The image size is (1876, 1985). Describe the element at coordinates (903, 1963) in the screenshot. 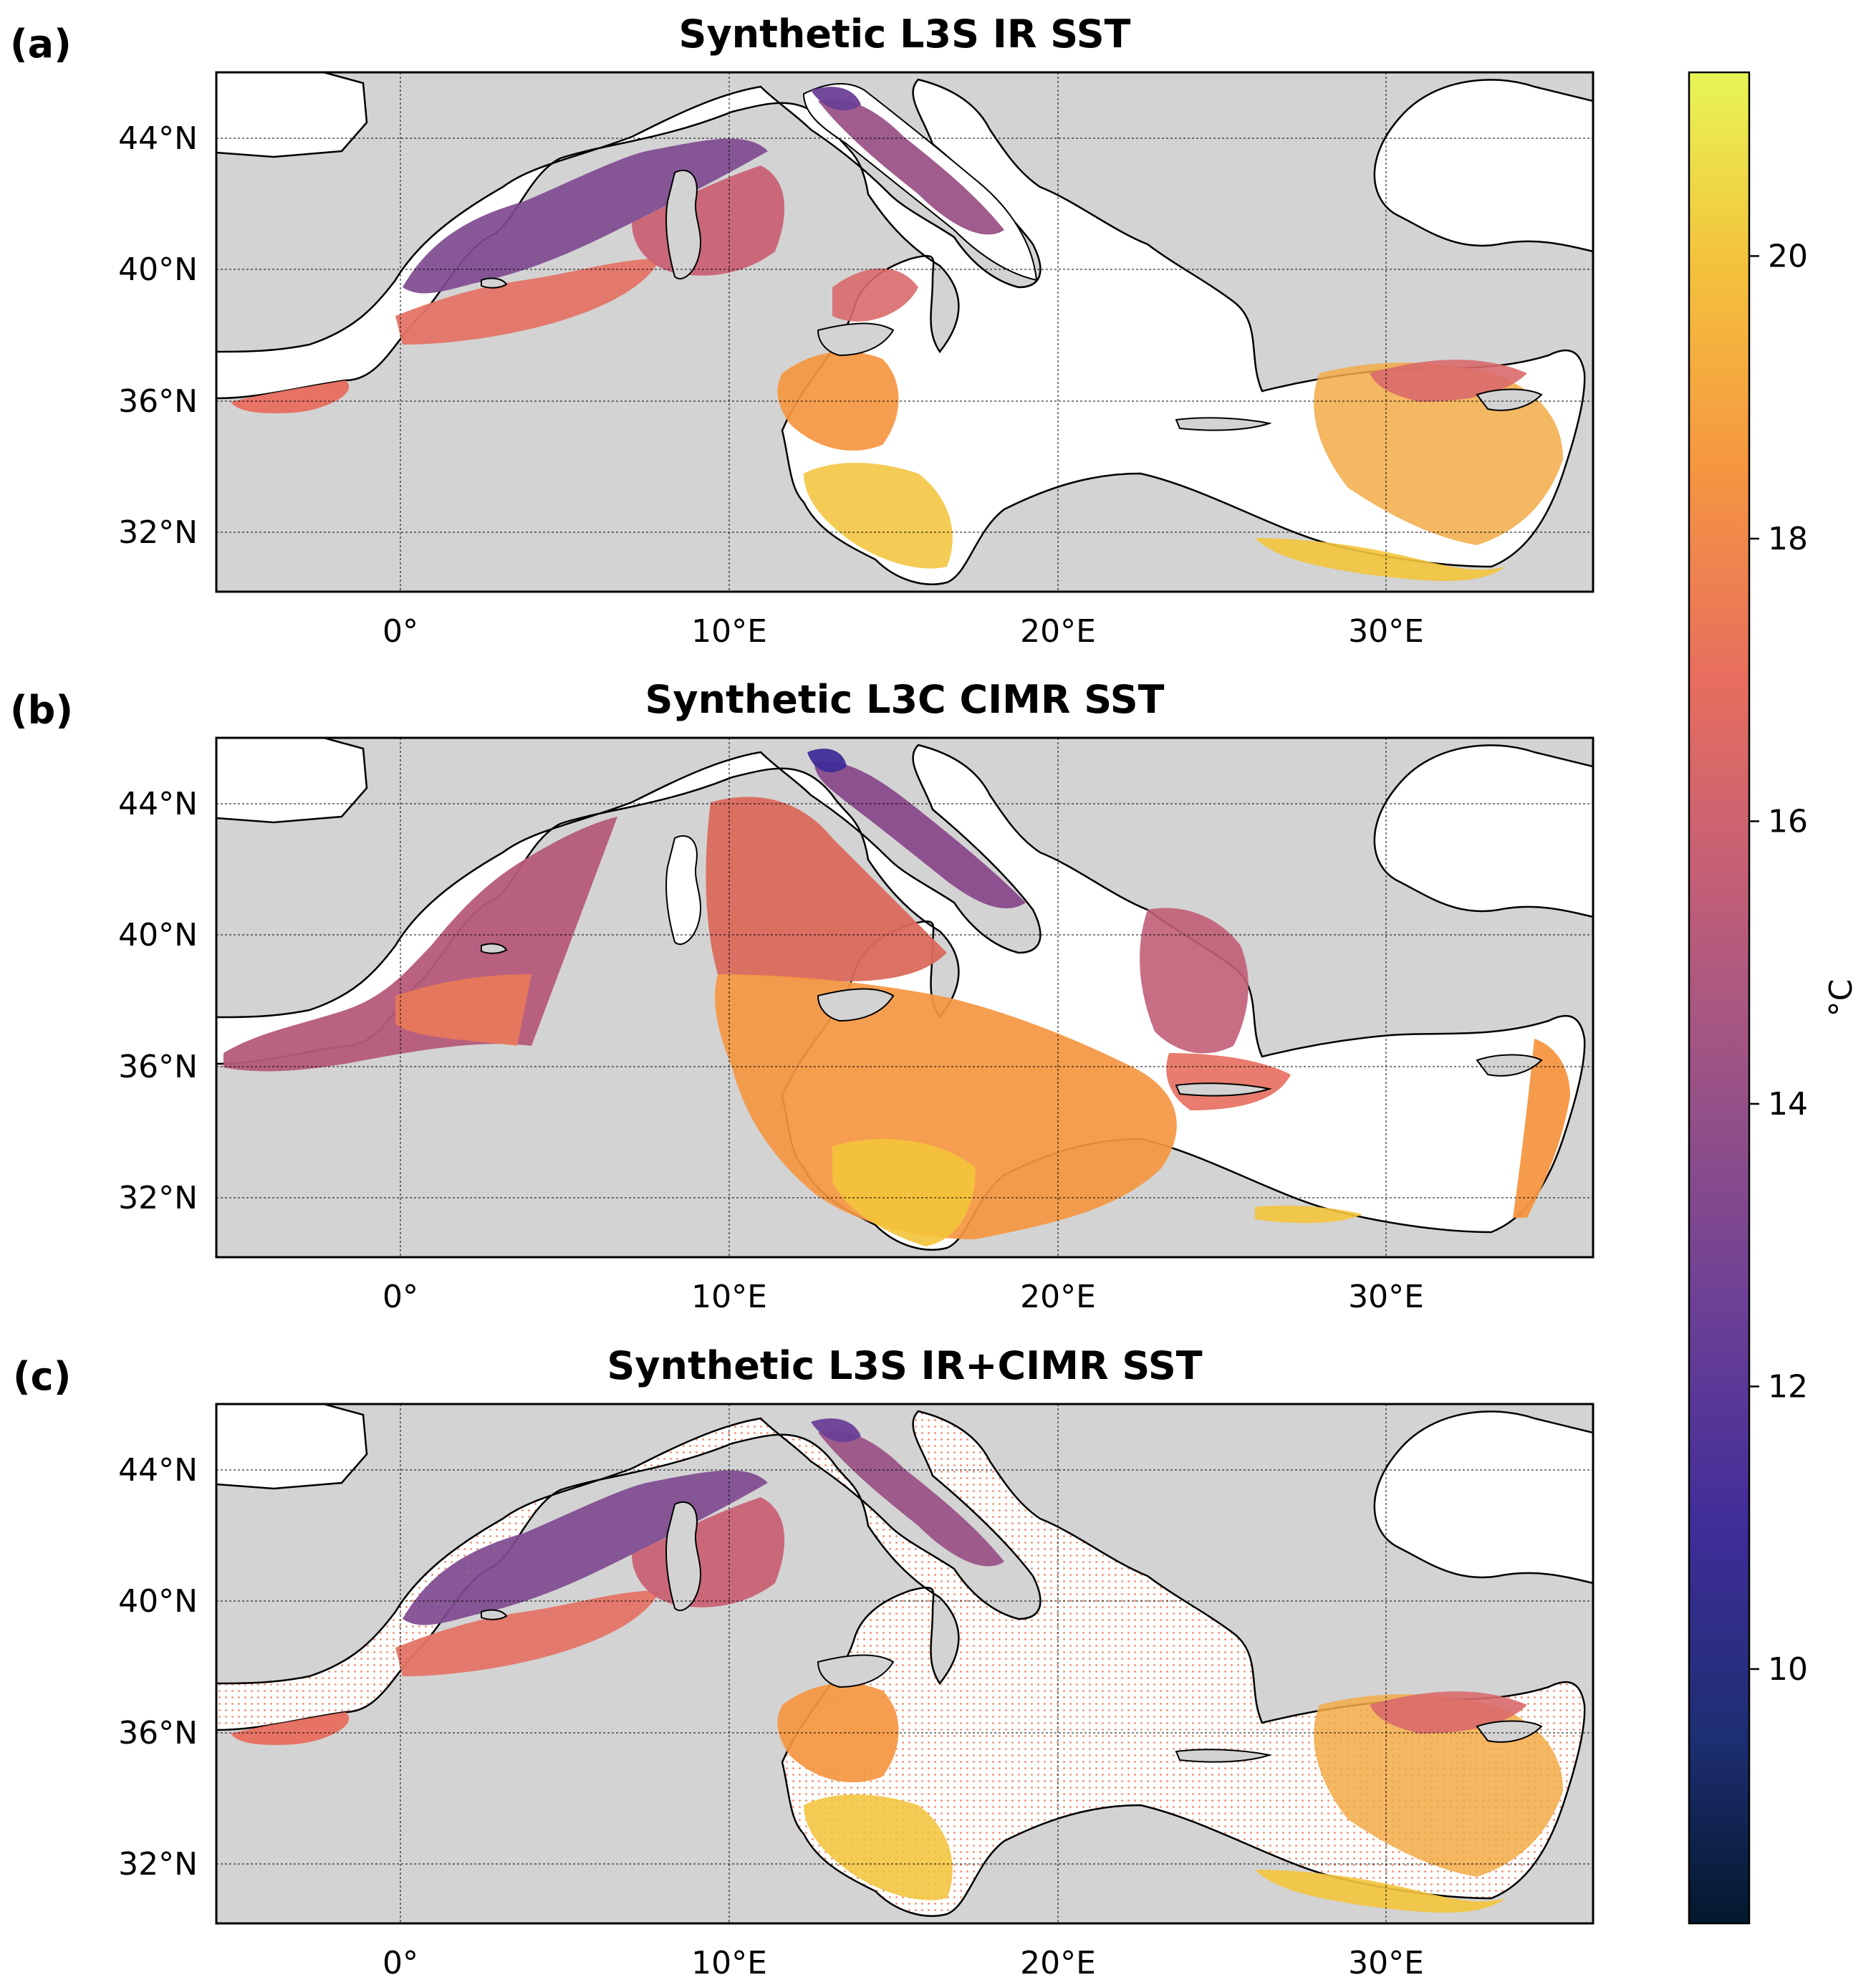

I see `panel-c-lon-ticks: 0° 10°E 20°E 30°E` at that location.